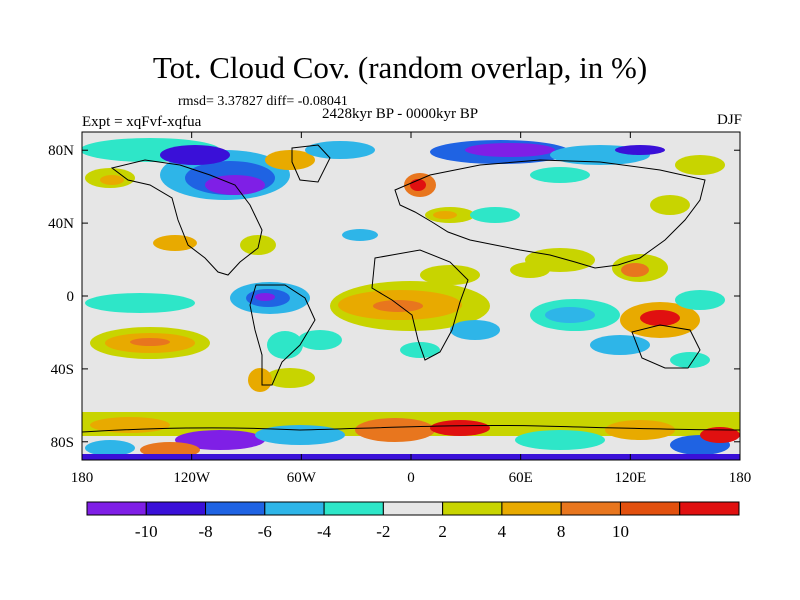 The width and height of the screenshot is (800, 600). What do you see at coordinates (61, 224) in the screenshot?
I see `lat-tick-label: 40N` at bounding box center [61, 224].